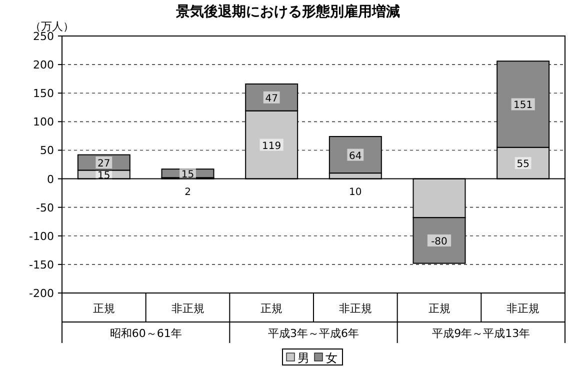 The width and height of the screenshot is (576, 367). I want to click on data-label: 27, so click(104, 164).